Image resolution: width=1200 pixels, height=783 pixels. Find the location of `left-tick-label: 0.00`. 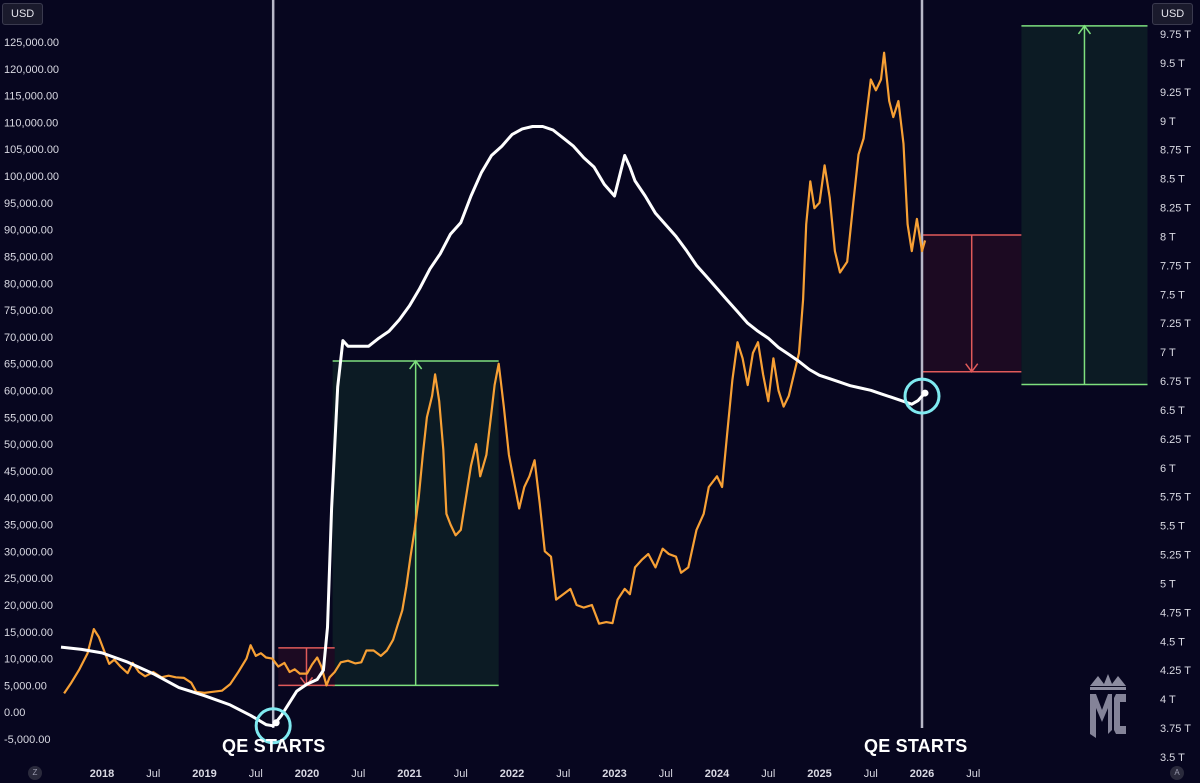

left-tick-label: 0.00 is located at coordinates (14, 713).